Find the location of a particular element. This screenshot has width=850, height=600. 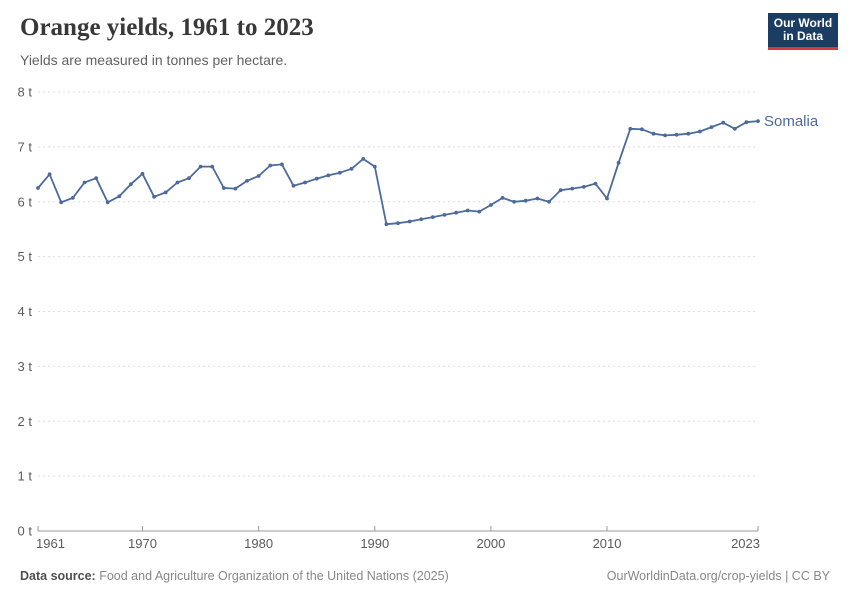

series-label: Somalia is located at coordinates (791, 121).